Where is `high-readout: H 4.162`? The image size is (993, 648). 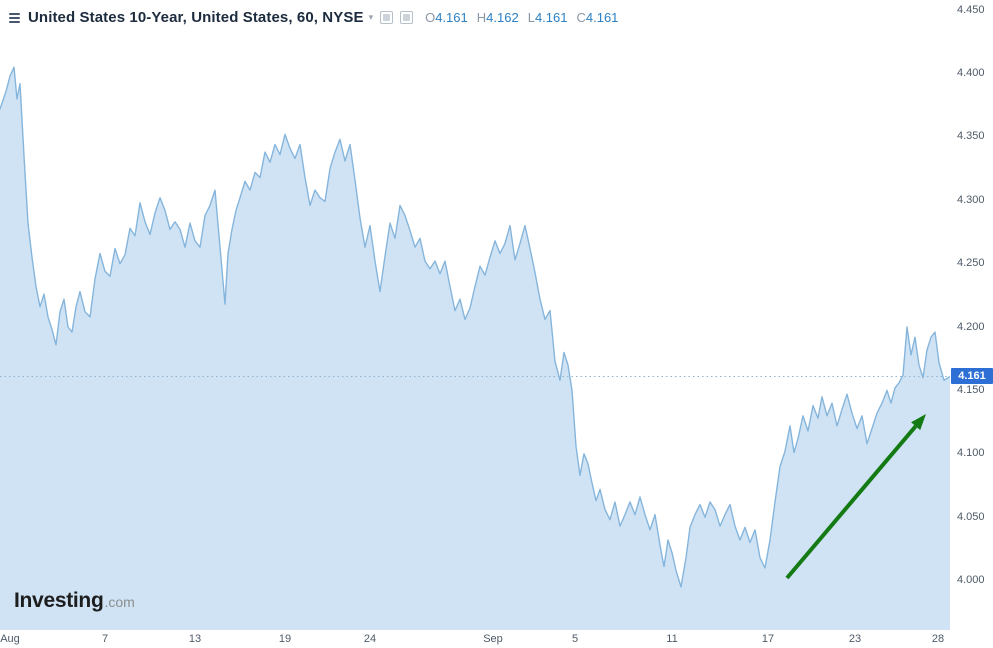 high-readout: H 4.162 is located at coordinates (498, 17).